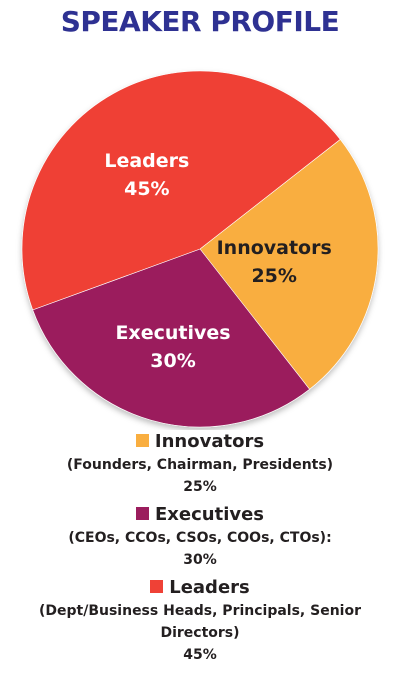 The image size is (400, 700). Describe the element at coordinates (200, 655) in the screenshot. I see `legend-value-leaders: 45%` at that location.